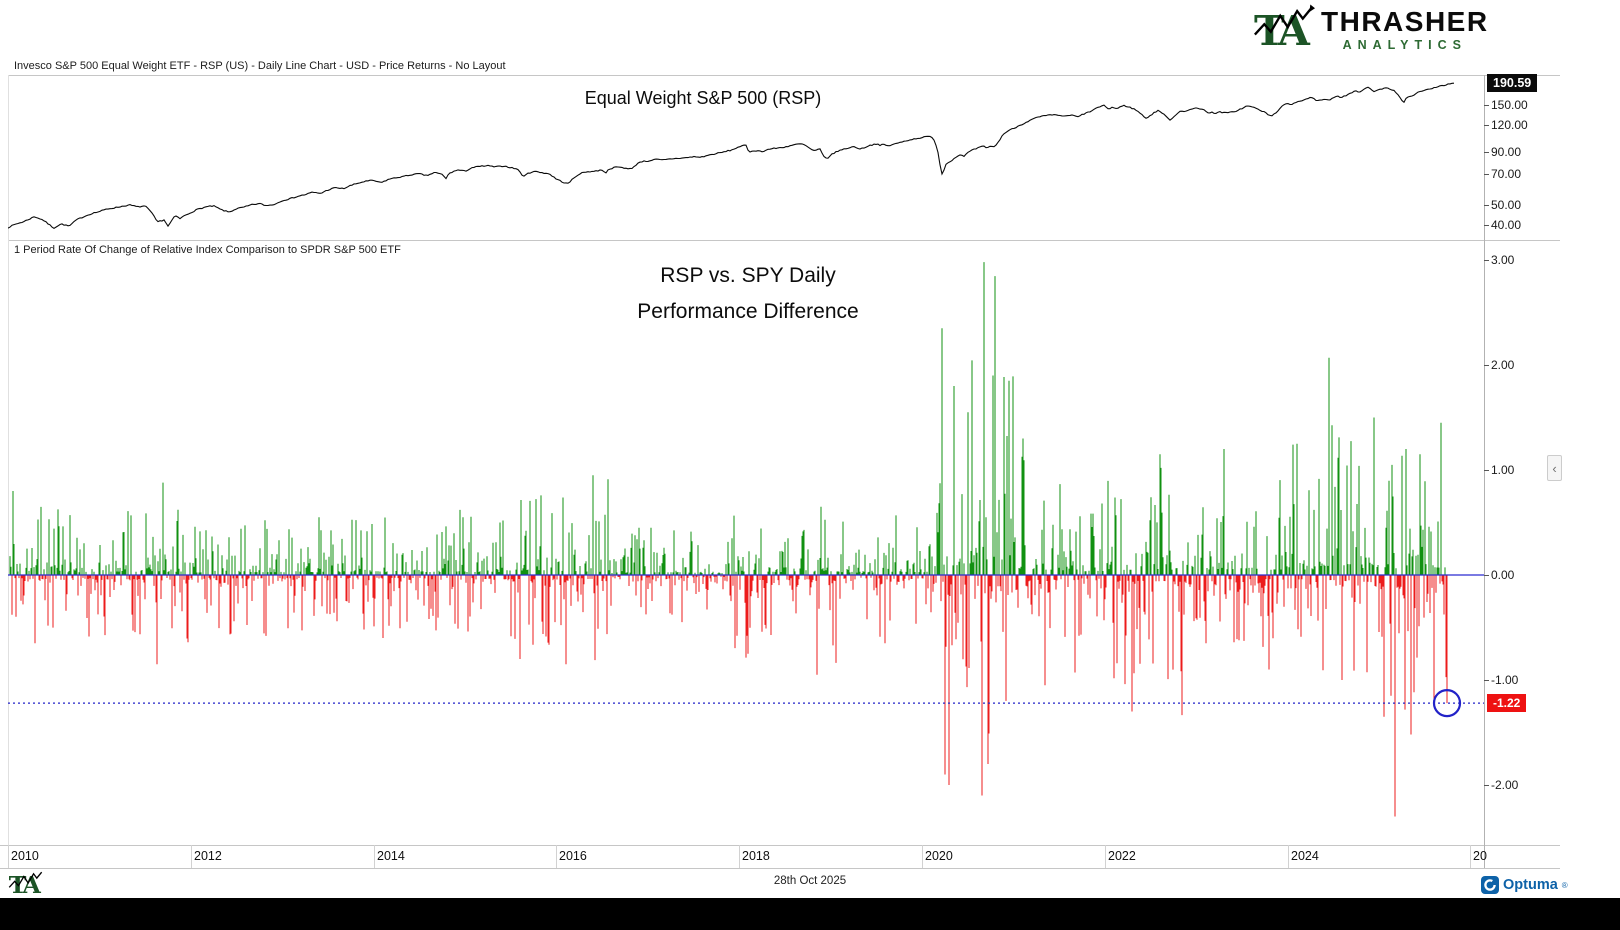 This screenshot has width=1620, height=930. What do you see at coordinates (1506, 151) in the screenshot?
I see `price-axis-tick: 90.00` at bounding box center [1506, 151].